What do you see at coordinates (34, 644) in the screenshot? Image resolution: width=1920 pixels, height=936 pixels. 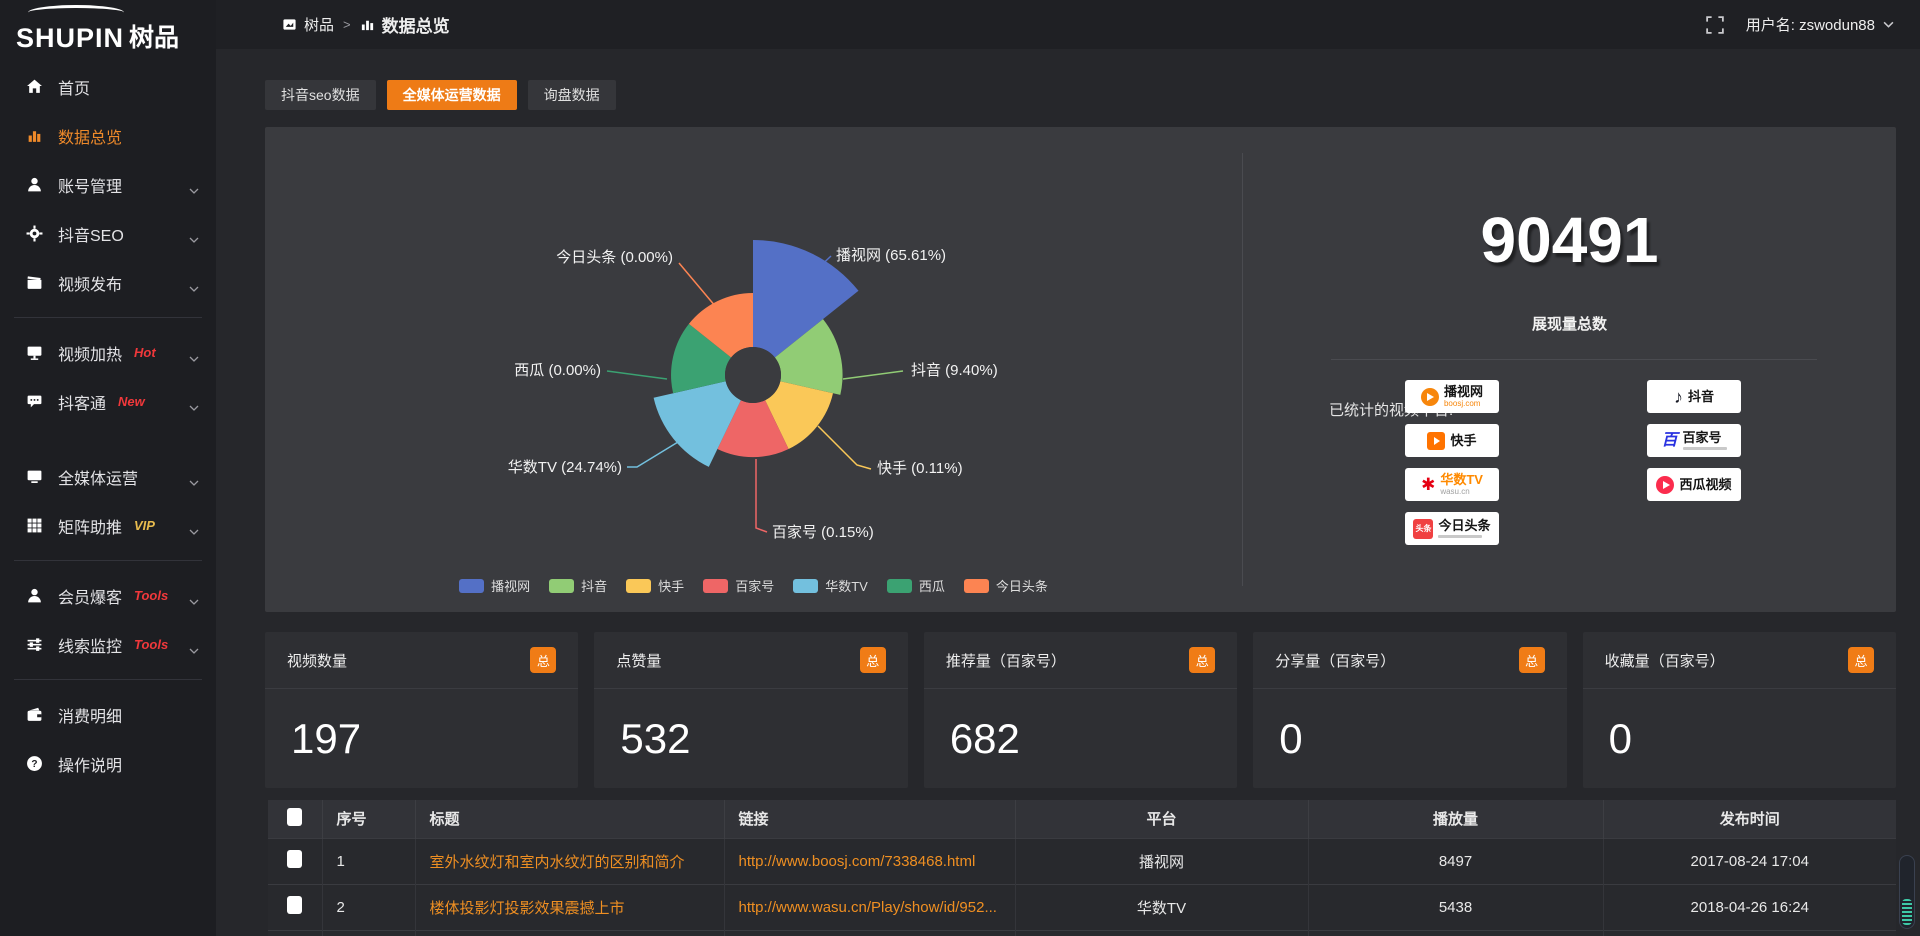 I see `sliders-icon` at bounding box center [34, 644].